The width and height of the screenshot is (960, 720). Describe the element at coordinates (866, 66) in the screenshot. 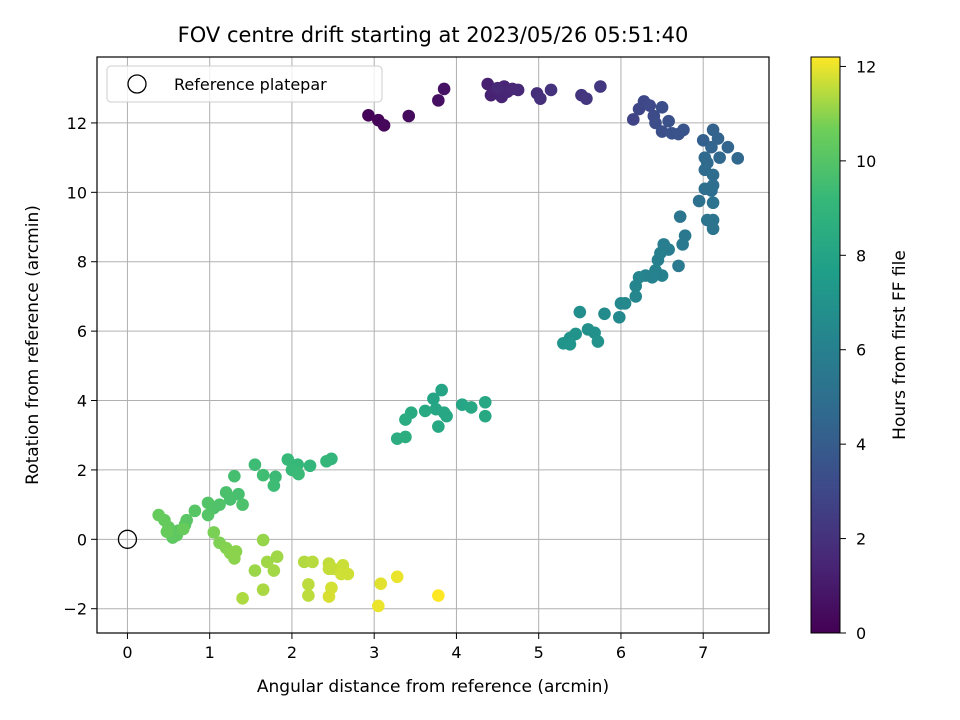

I see `colorbar-tick-label: 12` at that location.